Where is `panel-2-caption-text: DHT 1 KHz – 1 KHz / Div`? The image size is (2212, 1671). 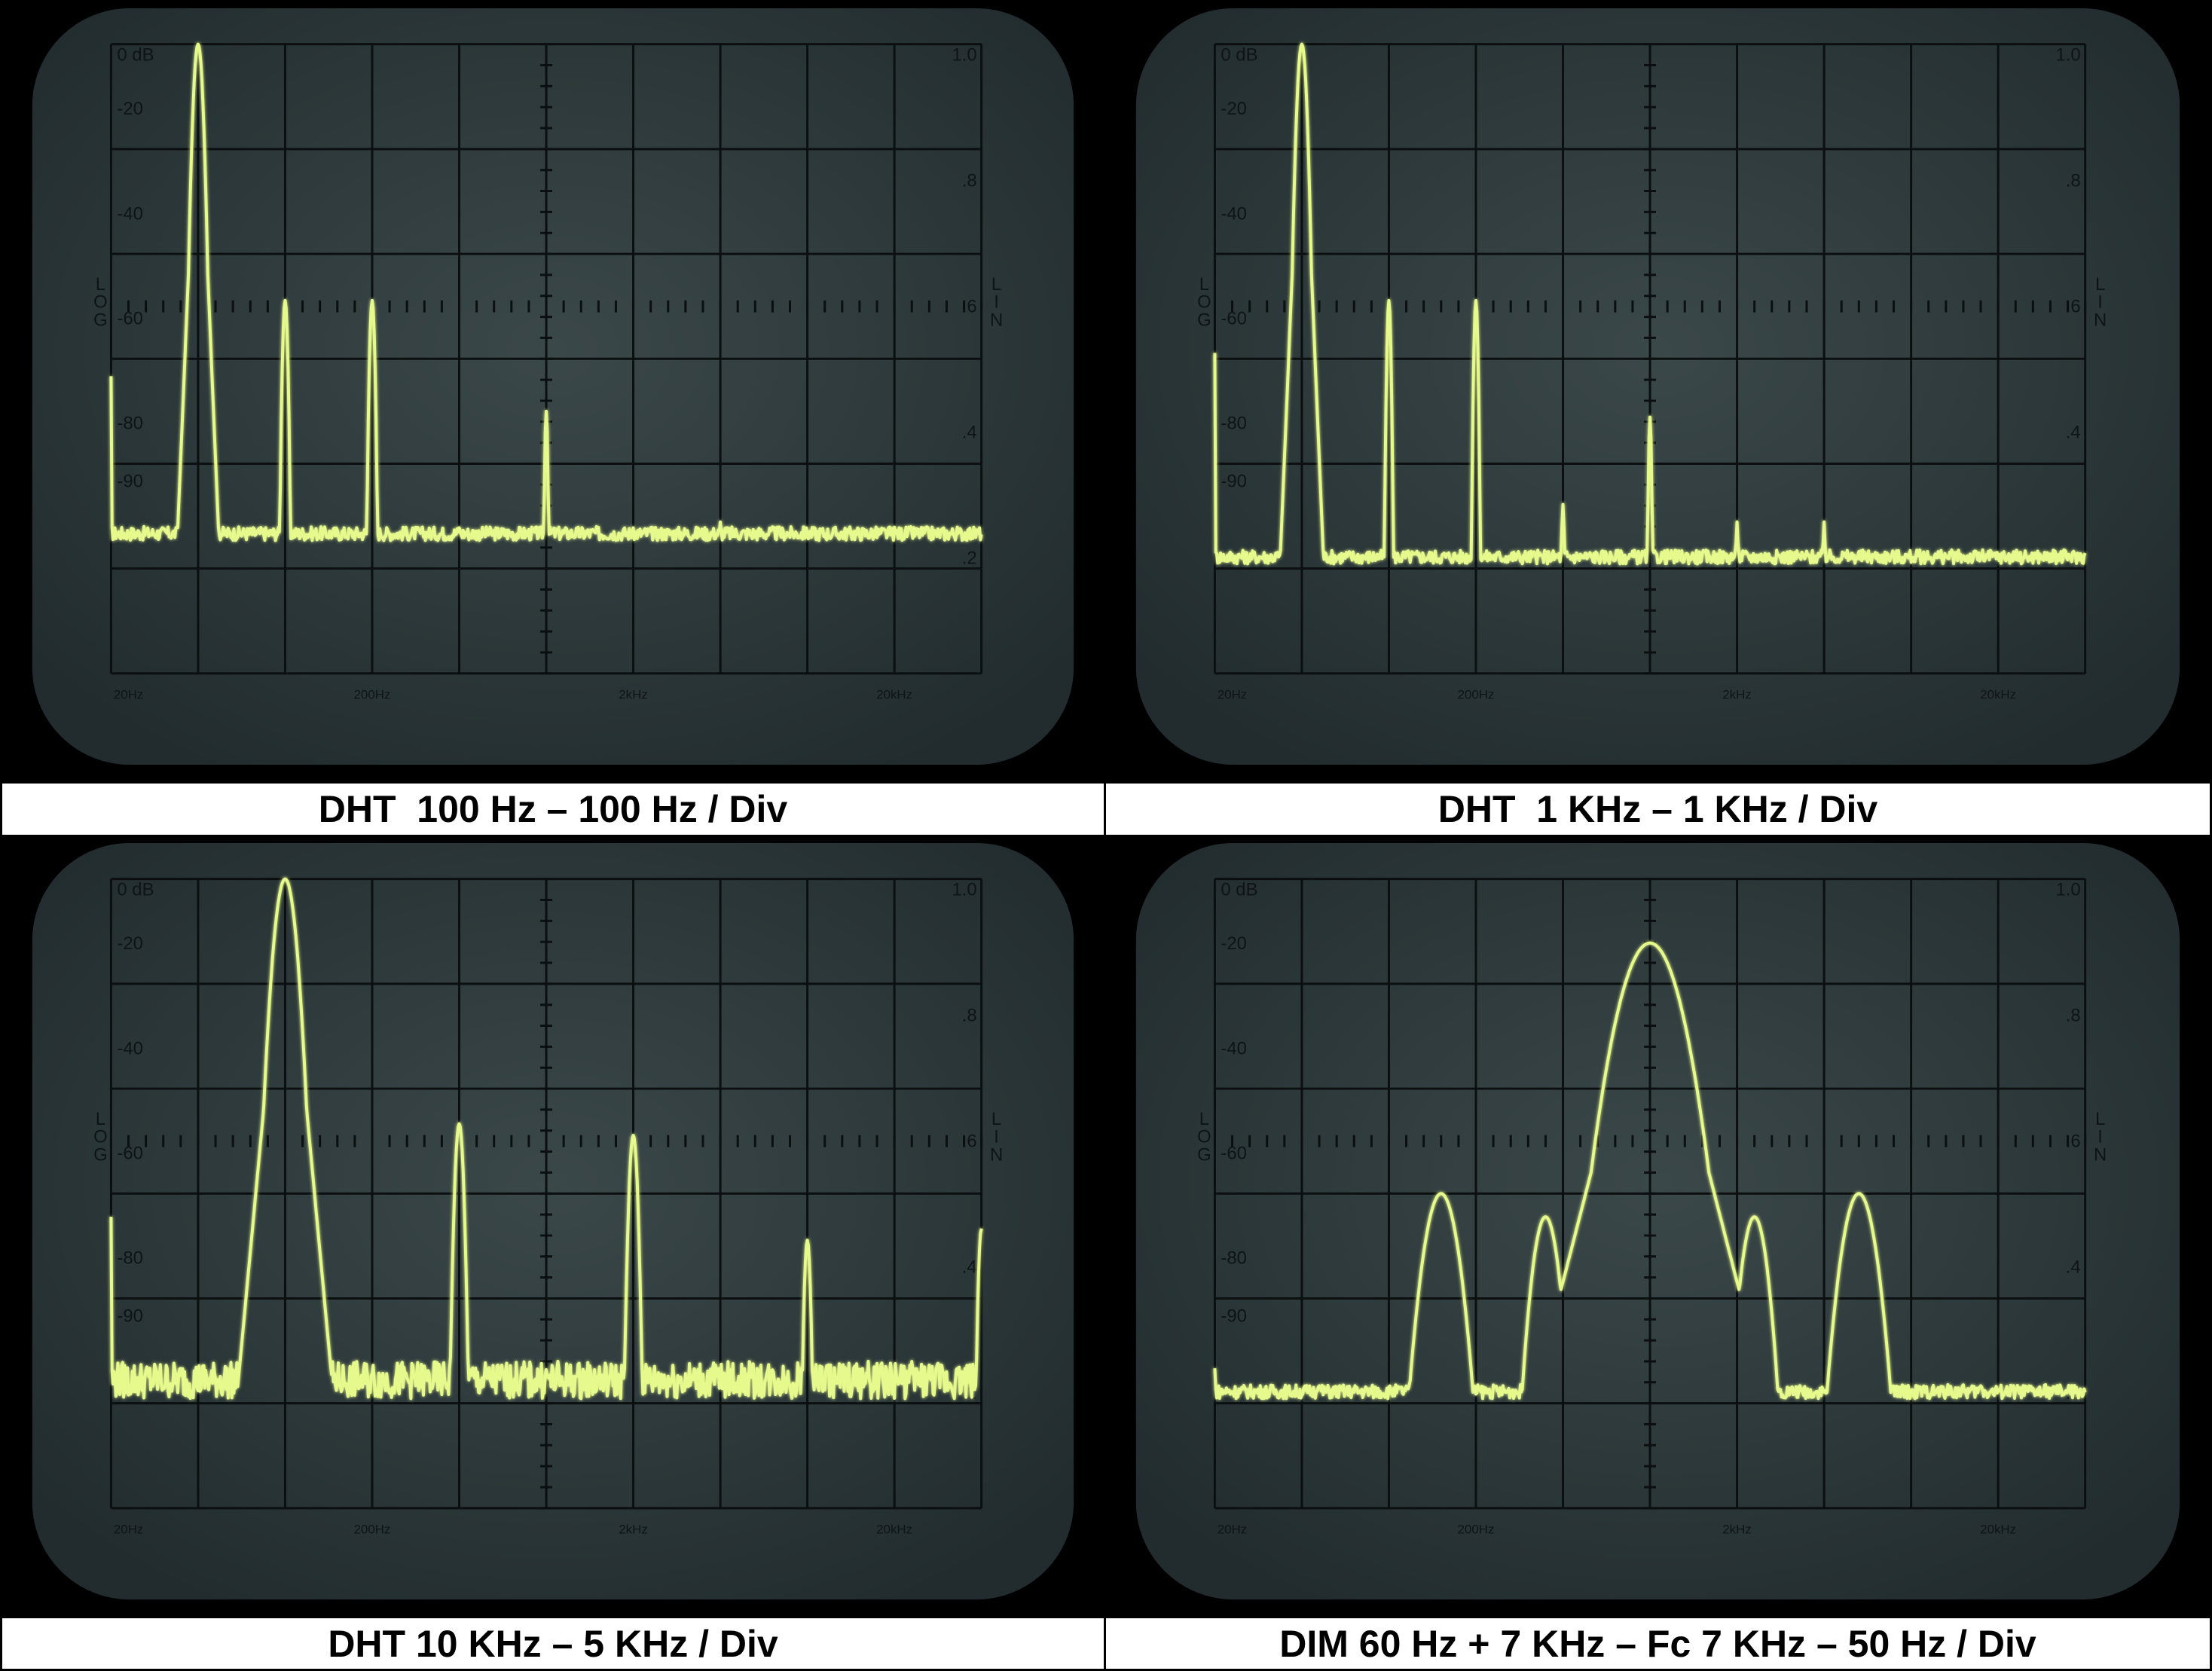
panel-2-caption-text: DHT 1 KHz – 1 KHz / Div is located at coordinates (1657, 809).